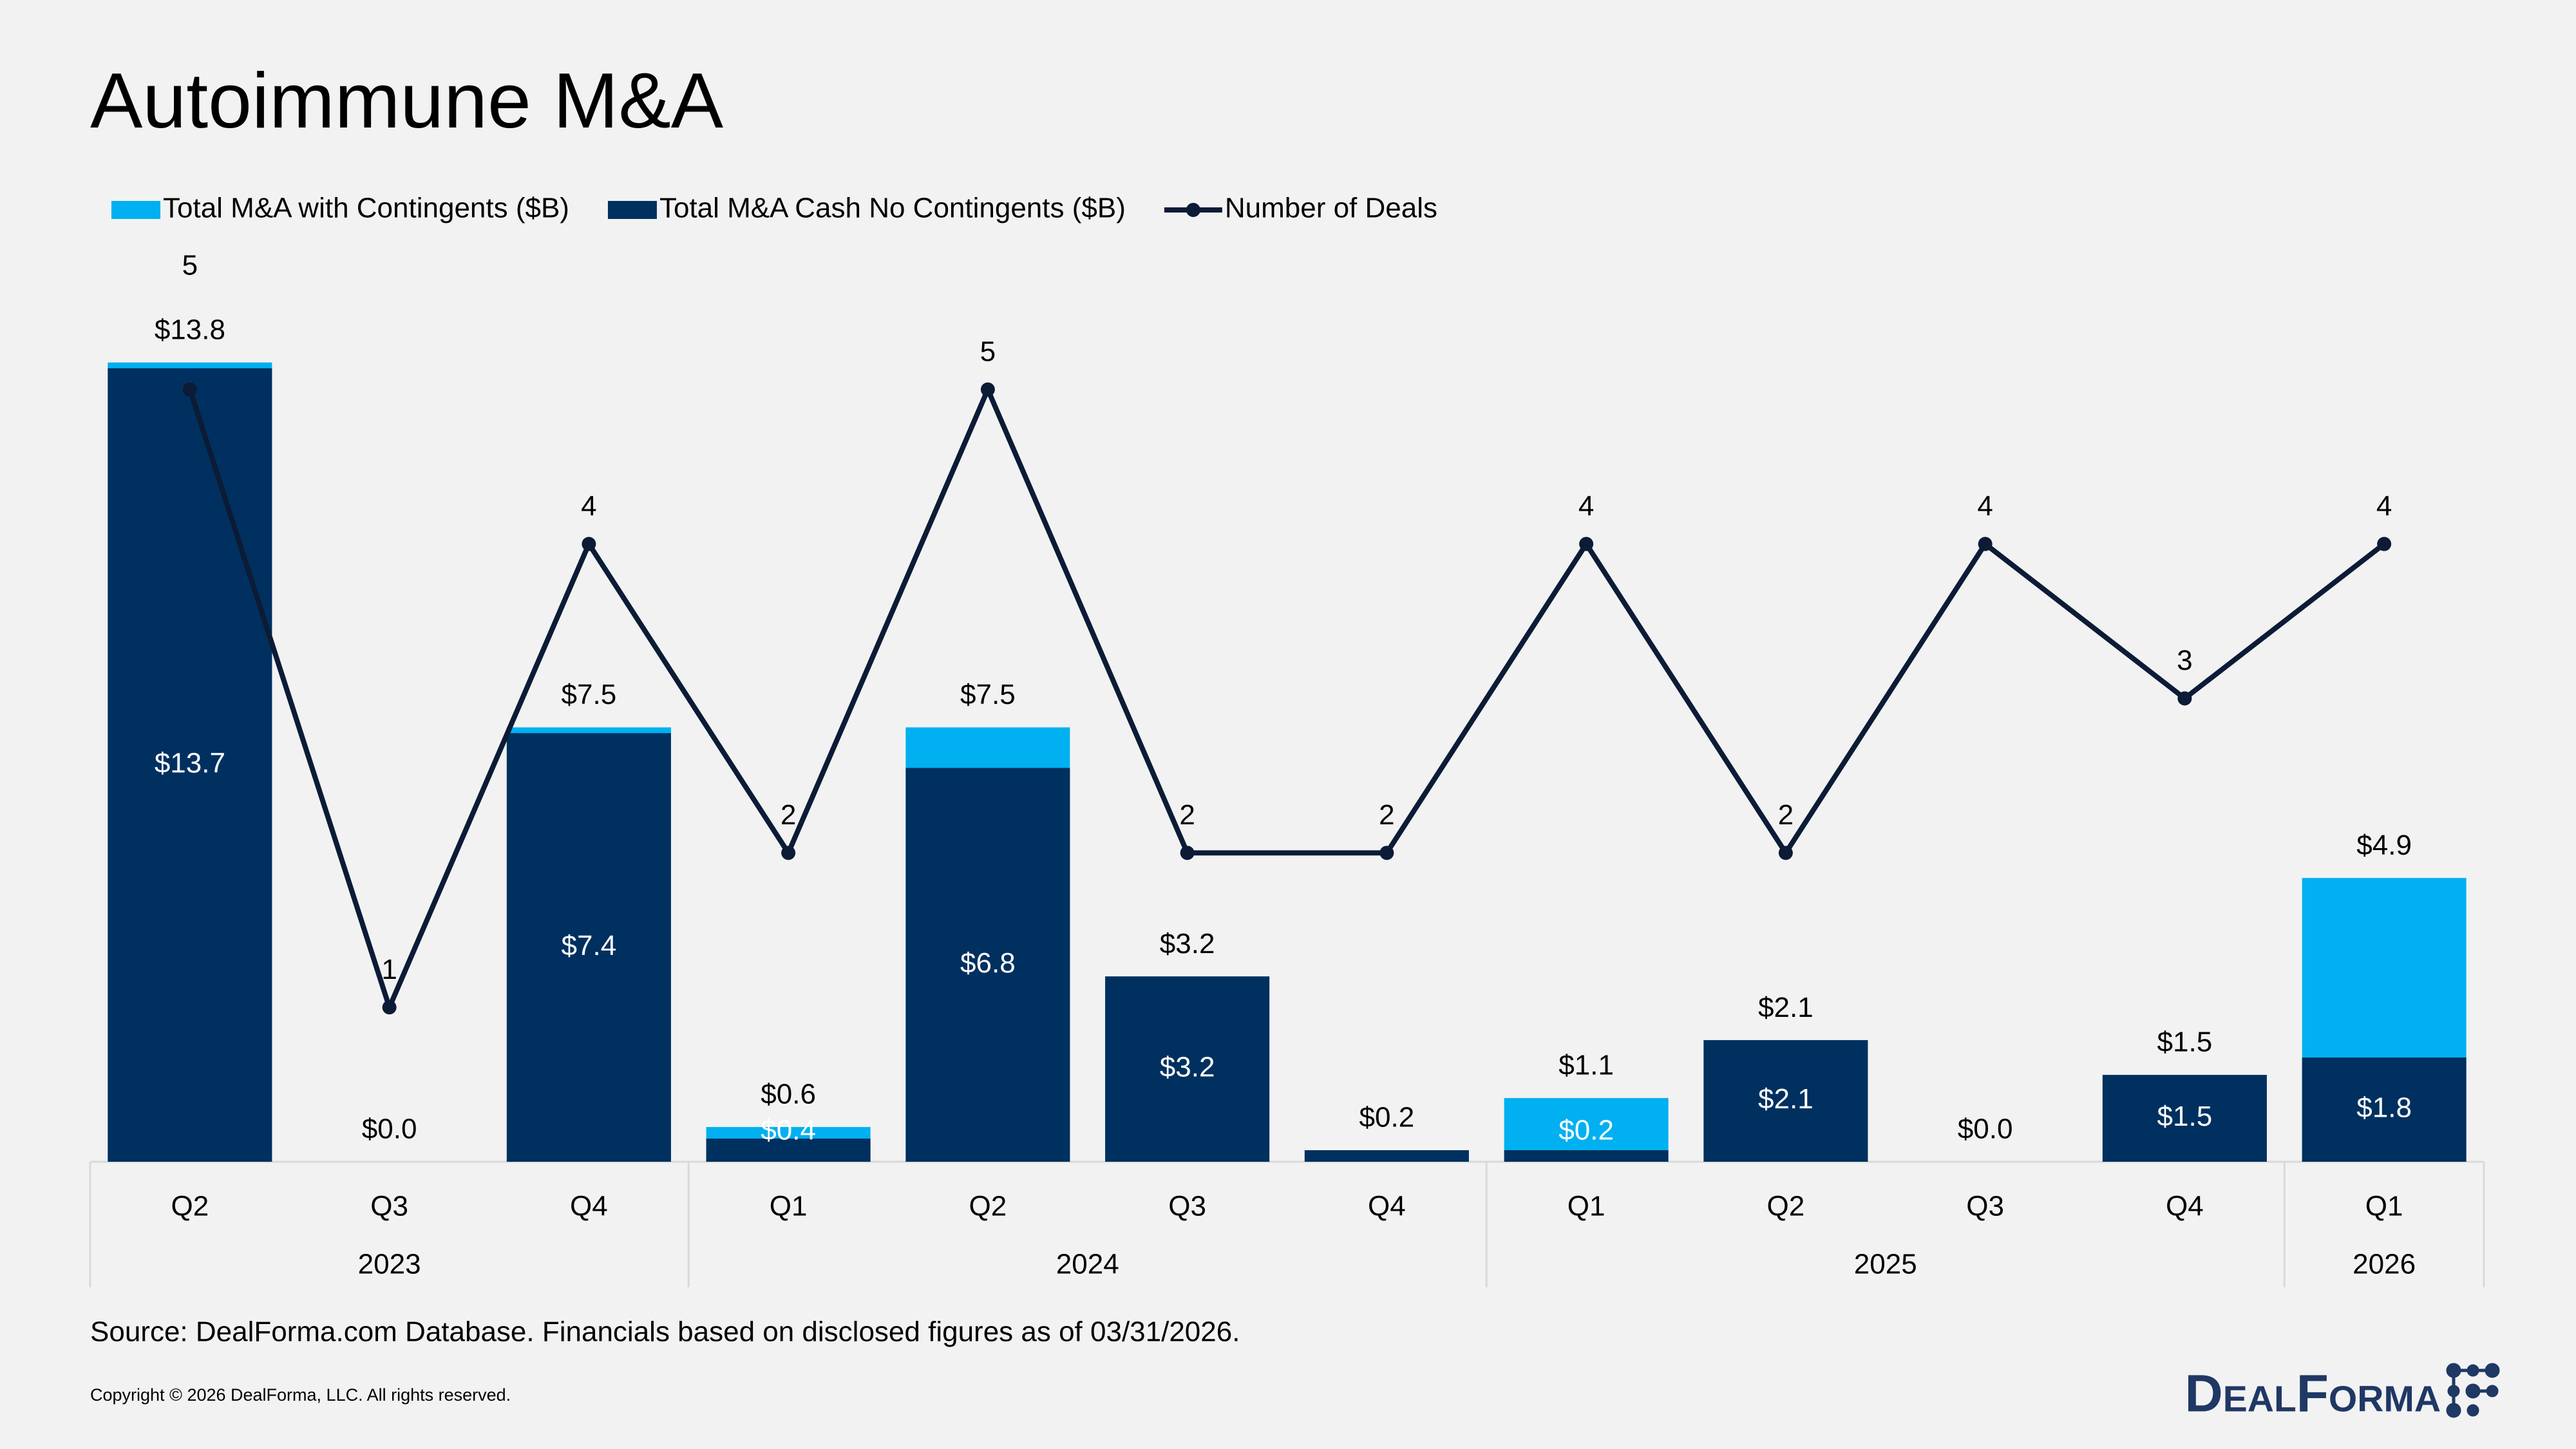  What do you see at coordinates (366, 208) in the screenshot?
I see `legend-label: Total M&A with Contingents ($B)` at bounding box center [366, 208].